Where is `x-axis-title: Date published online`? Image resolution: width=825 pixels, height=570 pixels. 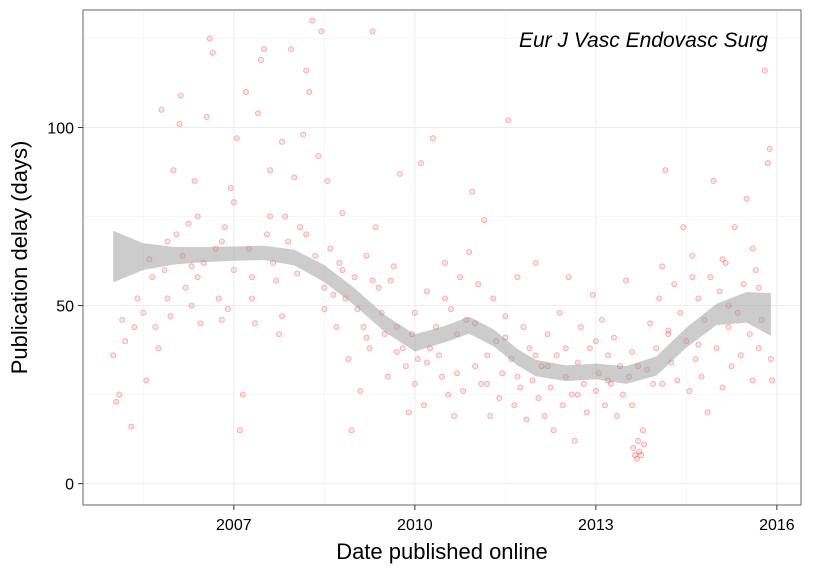
x-axis-title: Date published online is located at coordinates (442, 551).